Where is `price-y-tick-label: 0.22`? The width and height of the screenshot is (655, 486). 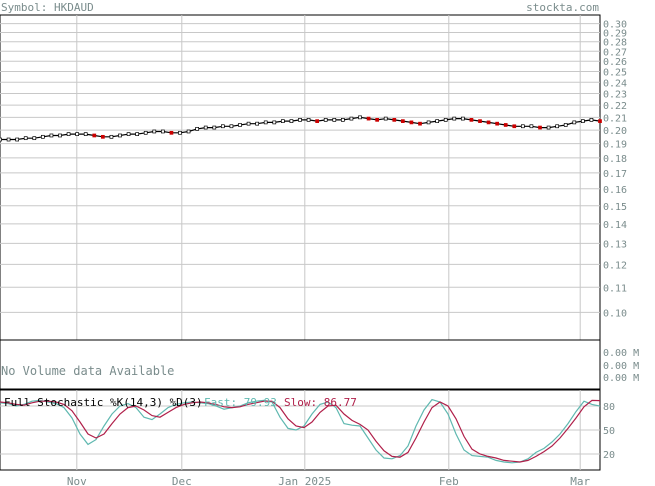
price-y-tick-label: 0.22 is located at coordinates (615, 106).